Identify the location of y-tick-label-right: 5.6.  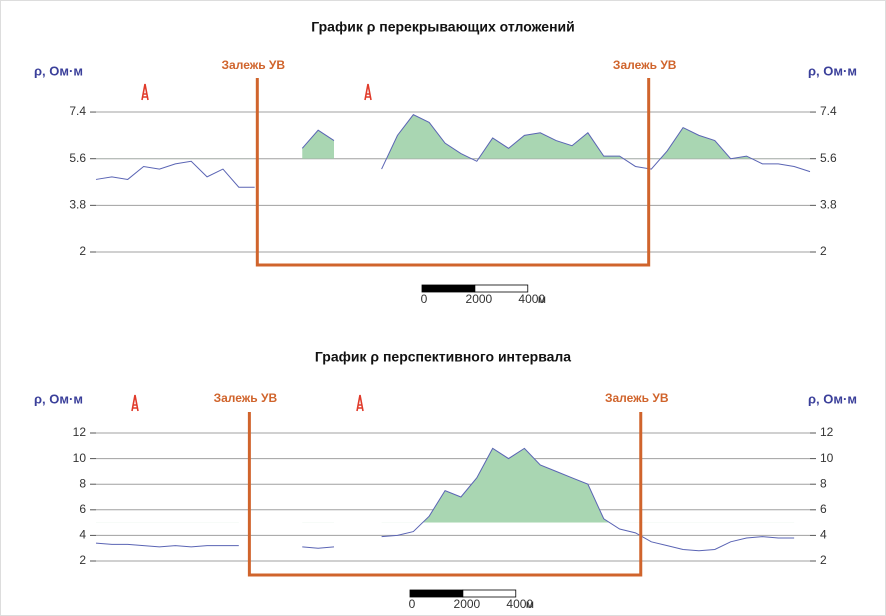
(828, 158).